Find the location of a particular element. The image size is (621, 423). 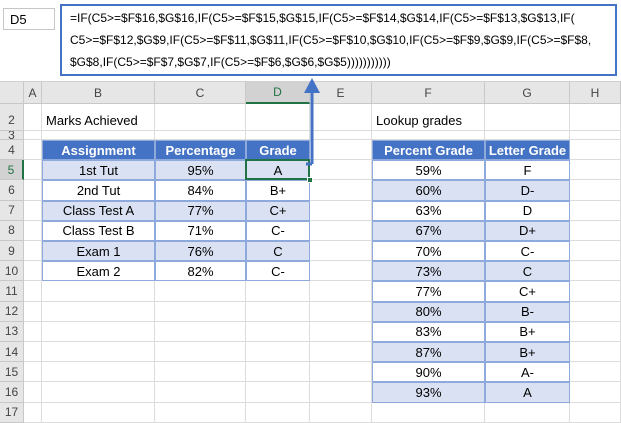

row-header: 13 is located at coordinates (12, 331).